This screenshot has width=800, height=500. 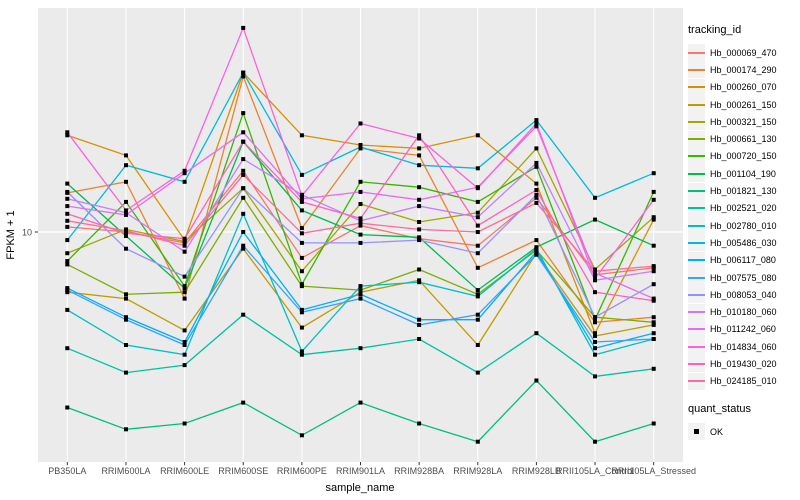 I want to click on legend-entry-quant-ok: OK, so click(x=744, y=432).